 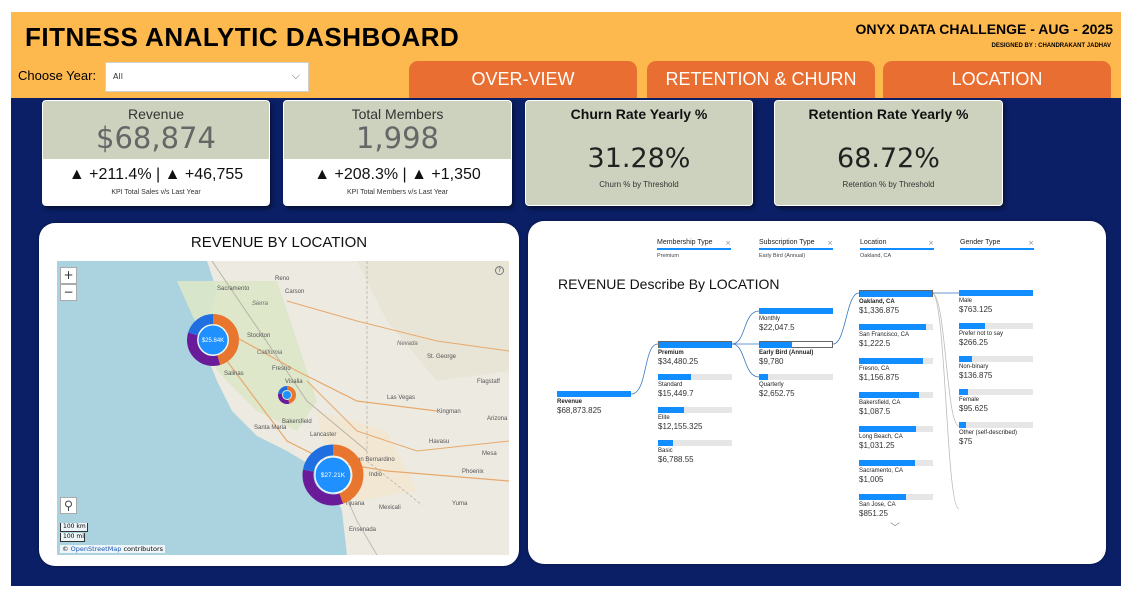 What do you see at coordinates (242, 37) in the screenshot?
I see `dashboard-title: FITNESS ANALYTIC DASHBOARD` at bounding box center [242, 37].